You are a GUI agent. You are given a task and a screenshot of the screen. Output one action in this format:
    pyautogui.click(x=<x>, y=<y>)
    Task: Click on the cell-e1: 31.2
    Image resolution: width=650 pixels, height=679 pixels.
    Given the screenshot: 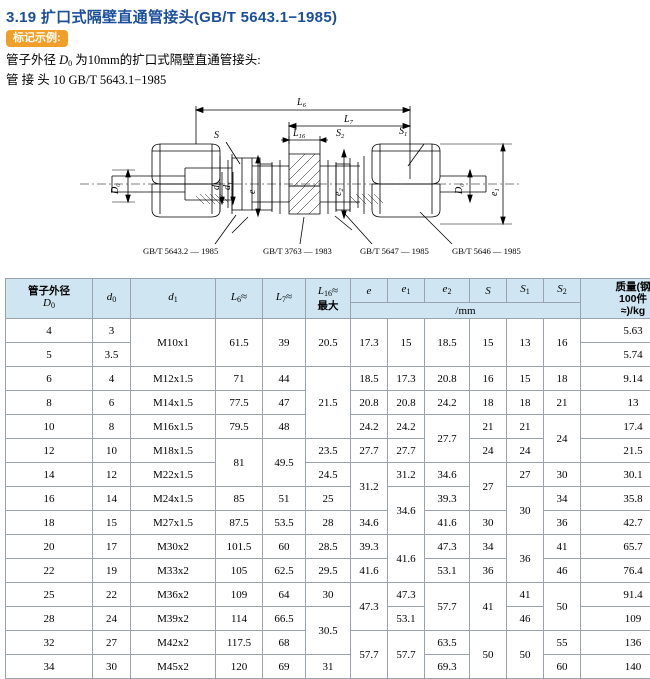 What is the action you would take?
    pyautogui.click(x=406, y=475)
    